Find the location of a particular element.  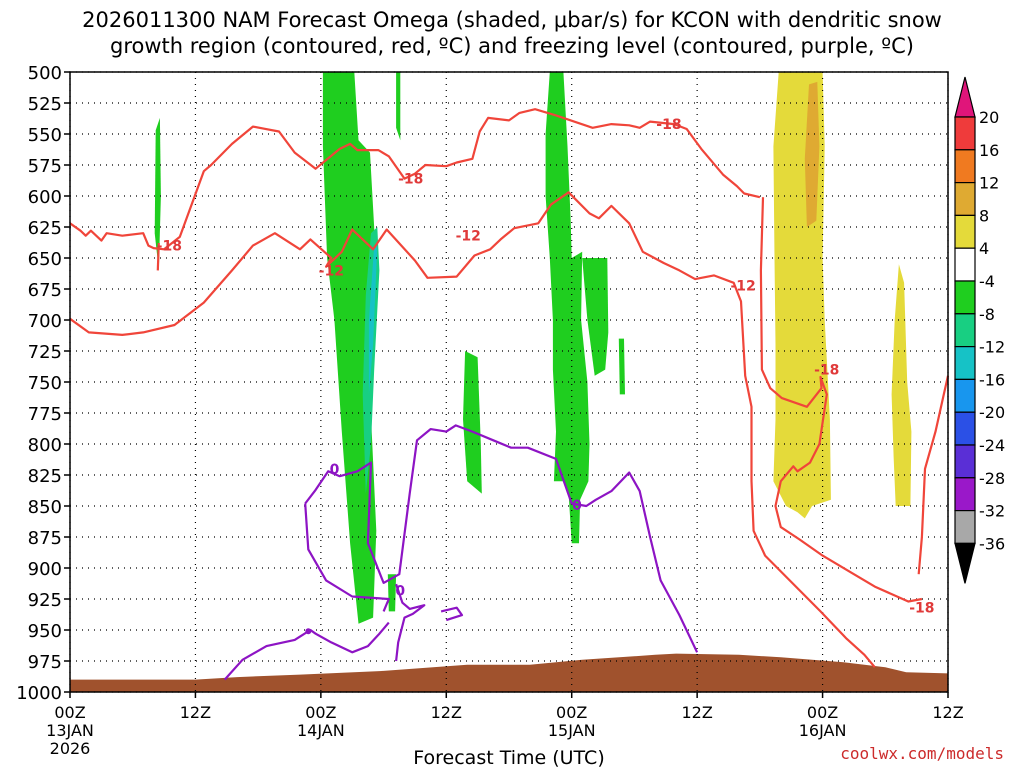

y-tick-label-825: 825 is located at coordinates (45, 476).